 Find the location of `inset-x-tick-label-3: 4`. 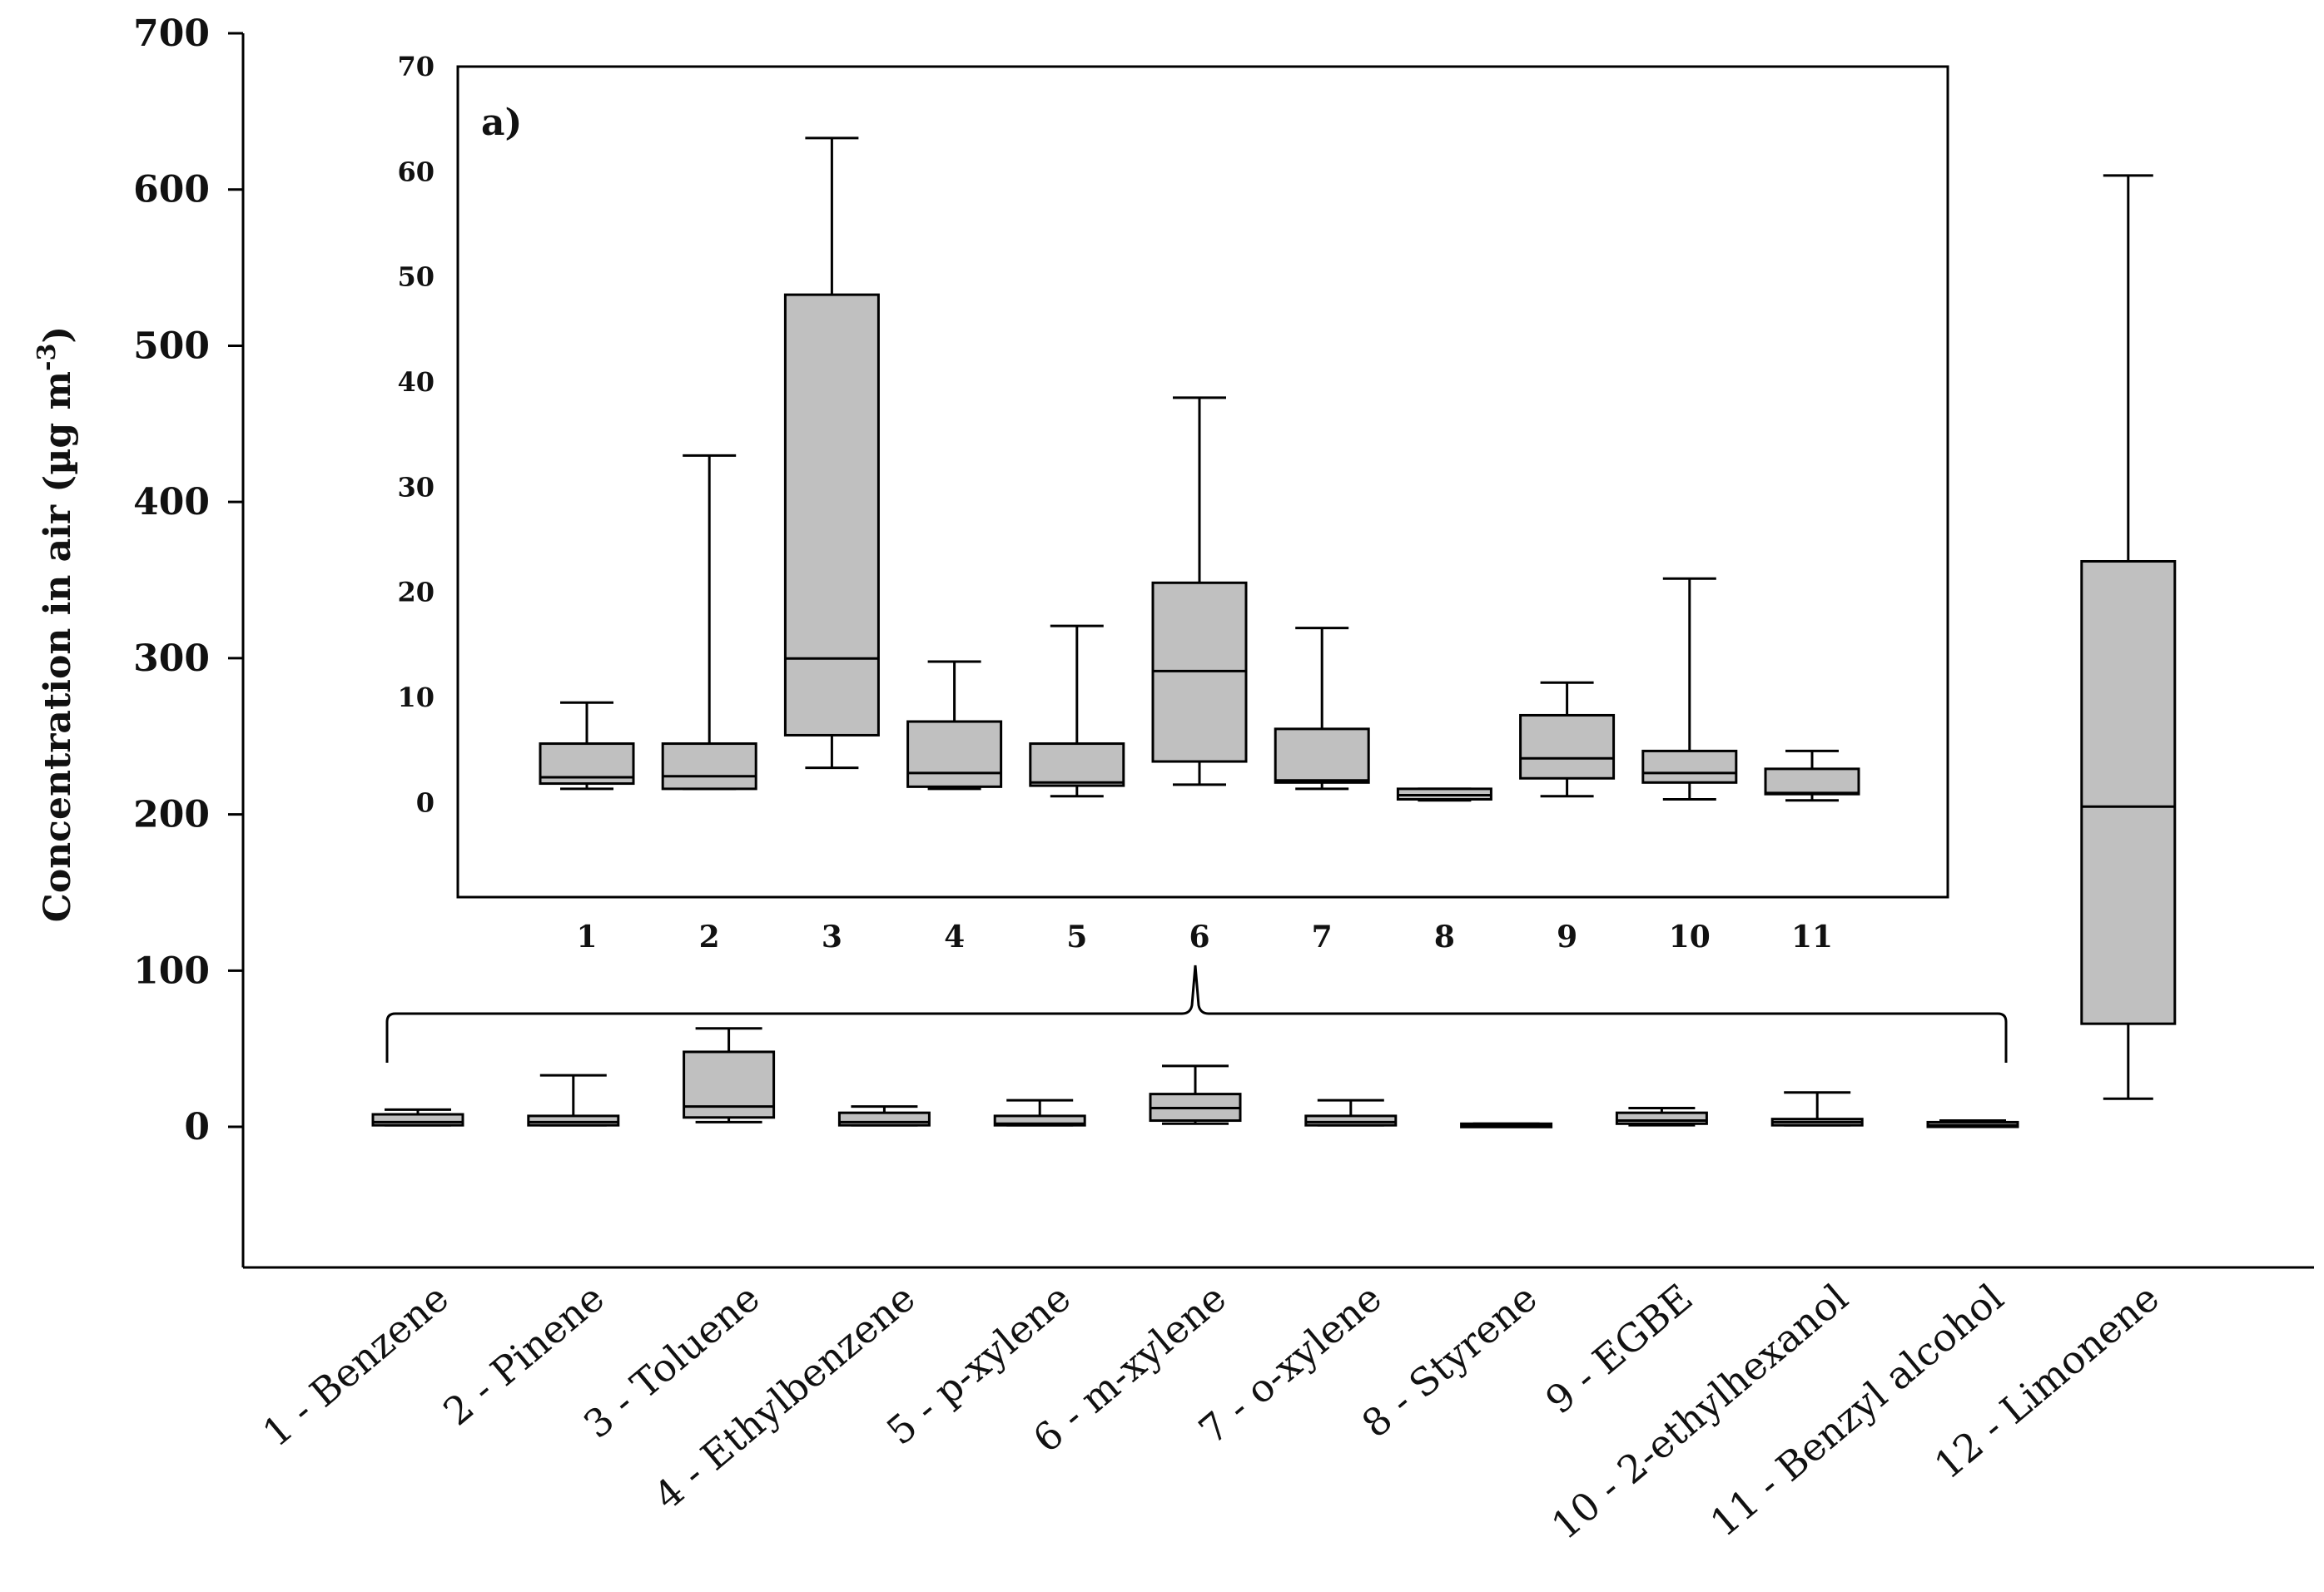

inset-x-tick-label-3: 4 is located at coordinates (954, 937).